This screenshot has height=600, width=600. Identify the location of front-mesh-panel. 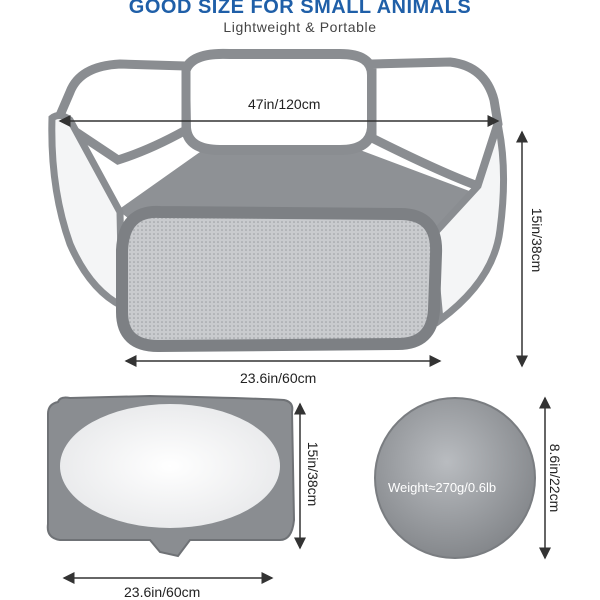
(279, 279).